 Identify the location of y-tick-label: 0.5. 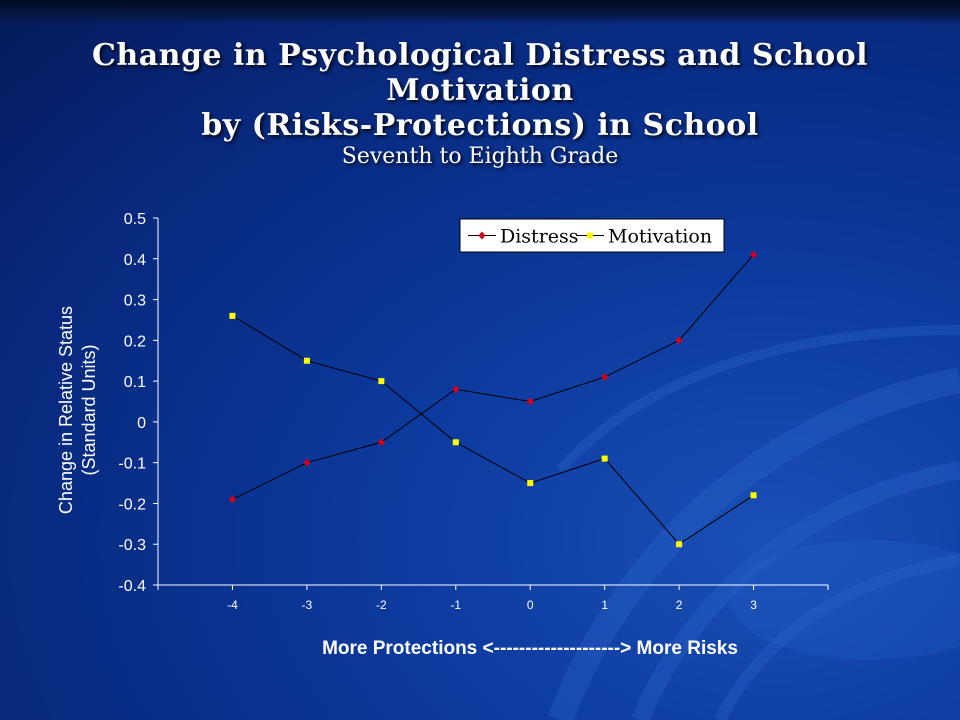
(135, 219).